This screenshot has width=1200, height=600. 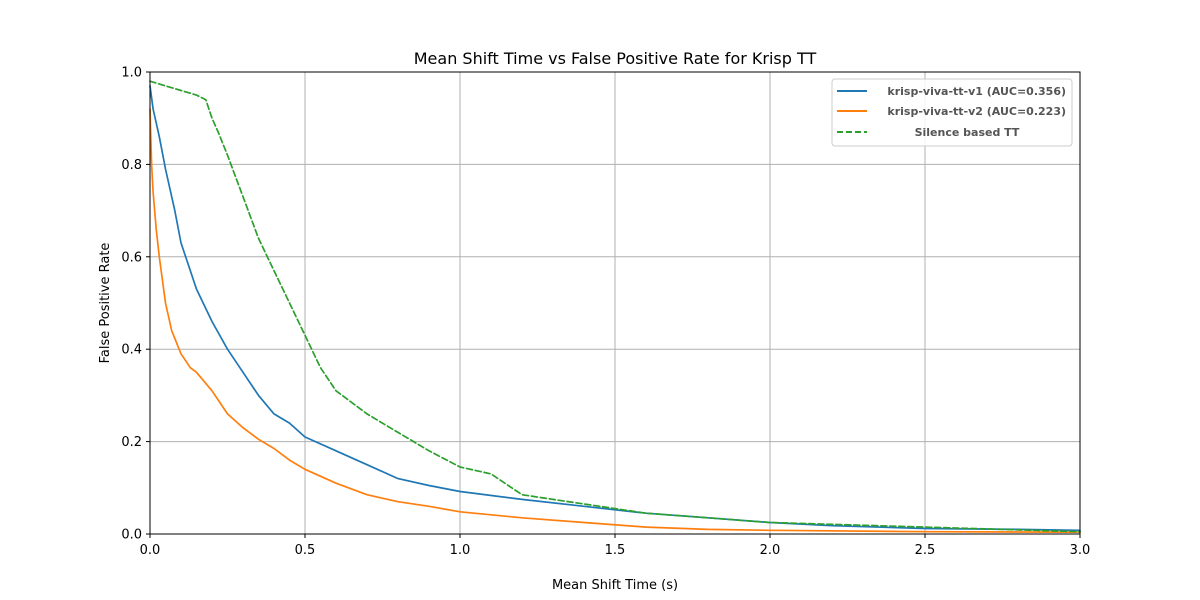 What do you see at coordinates (615, 550) in the screenshot?
I see `x-tick-label: 1.5` at bounding box center [615, 550].